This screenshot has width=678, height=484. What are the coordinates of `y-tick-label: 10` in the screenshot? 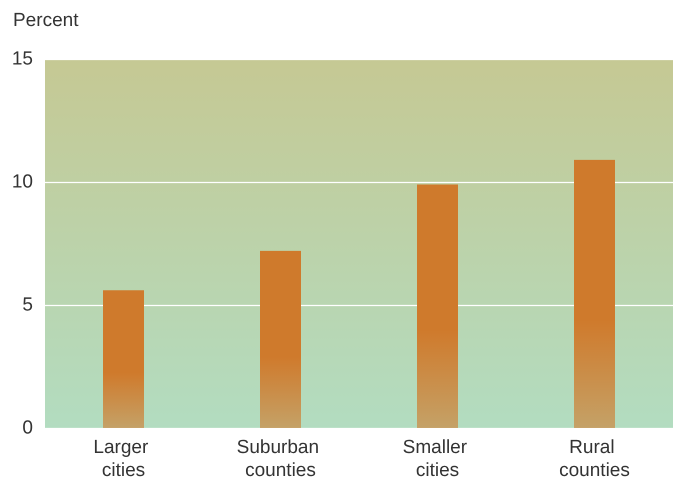 It's located at (22, 182).